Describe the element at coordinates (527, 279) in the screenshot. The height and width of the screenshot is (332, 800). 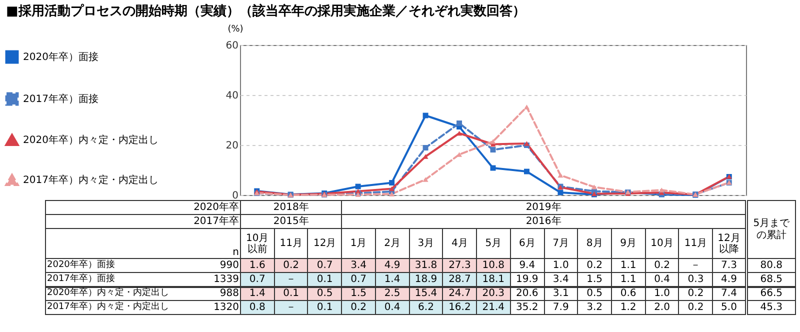
I see `data-label: 19.9` at that location.